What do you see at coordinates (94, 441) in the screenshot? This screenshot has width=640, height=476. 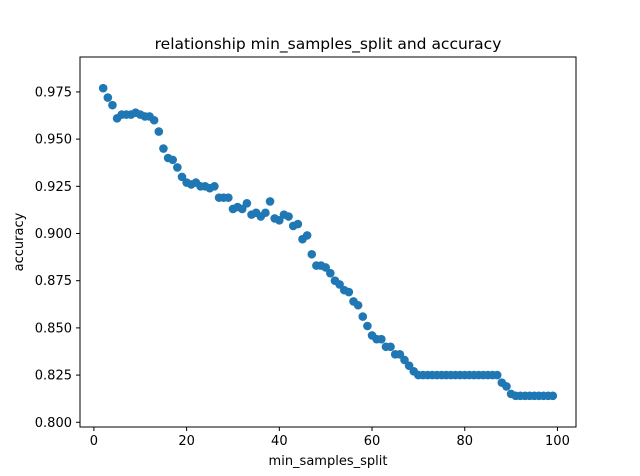 I see `x-tick-label: 0` at bounding box center [94, 441].